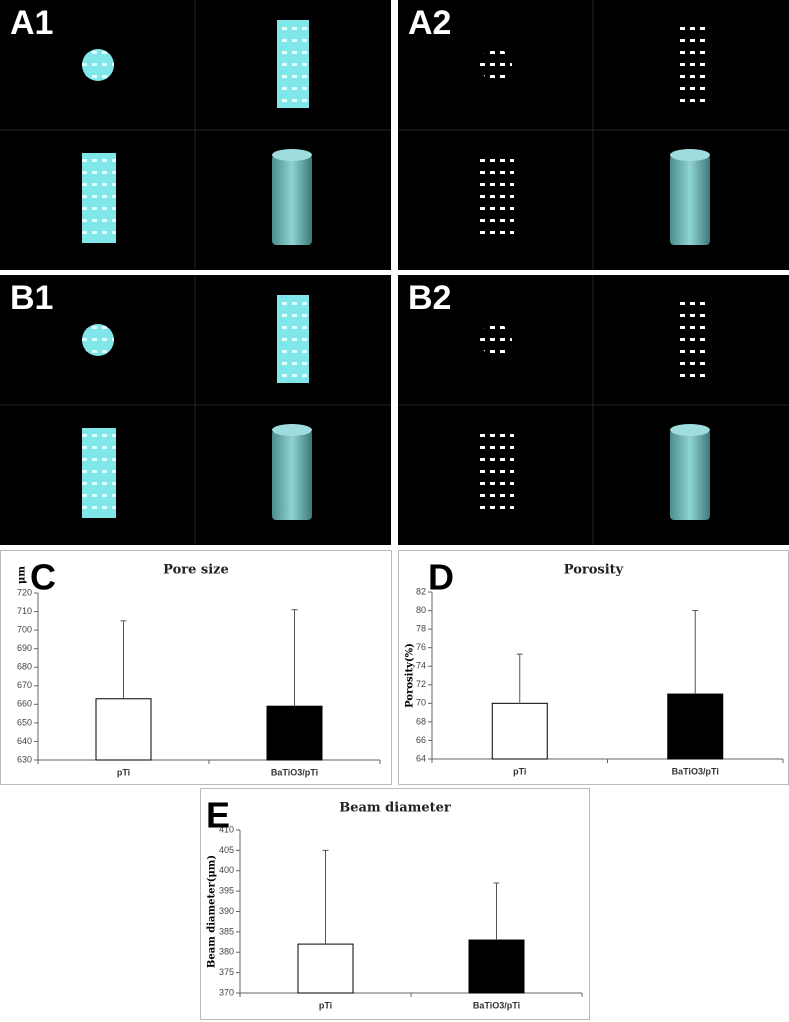 This screenshot has width=789, height=1022. What do you see at coordinates (24, 629) in the screenshot?
I see `y-tick-label: 700` at bounding box center [24, 629].